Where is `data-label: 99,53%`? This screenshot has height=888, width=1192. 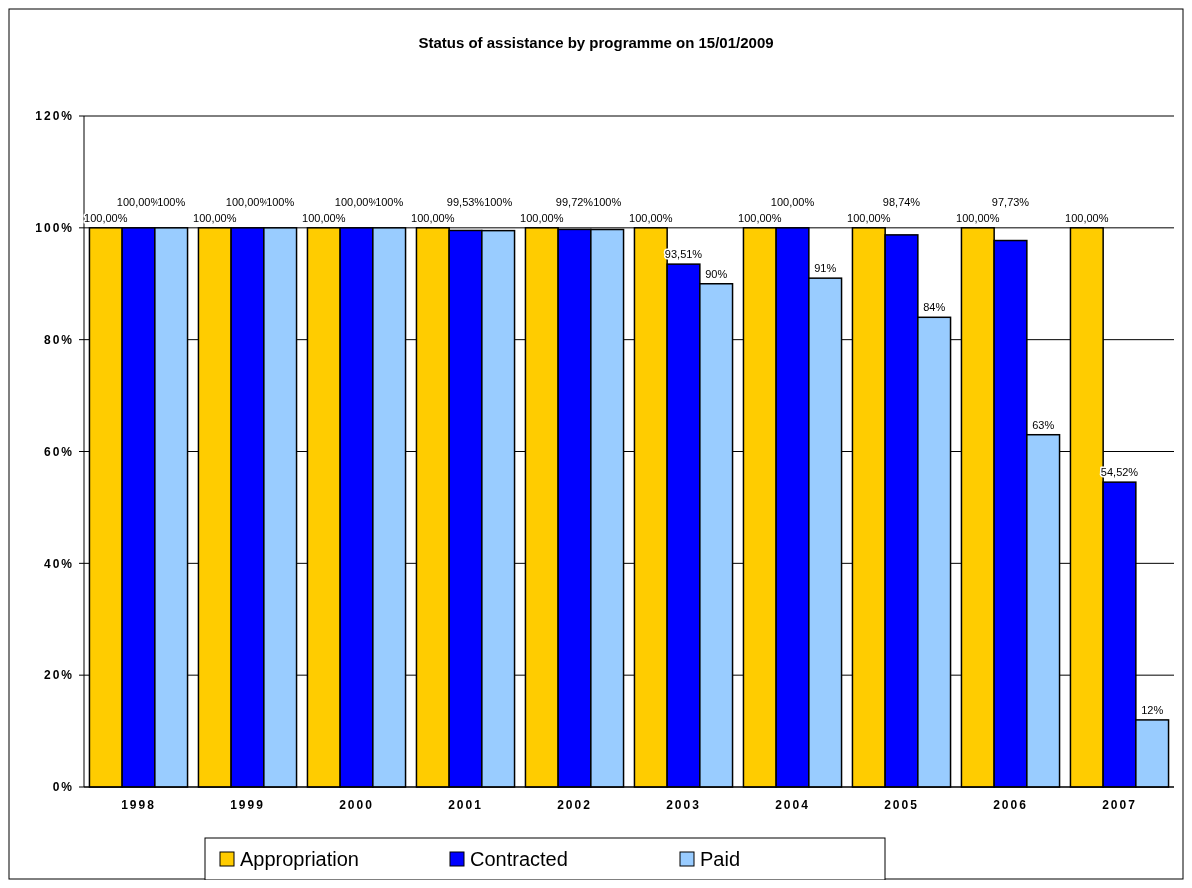 data-label: 99,53% is located at coordinates (465, 201).